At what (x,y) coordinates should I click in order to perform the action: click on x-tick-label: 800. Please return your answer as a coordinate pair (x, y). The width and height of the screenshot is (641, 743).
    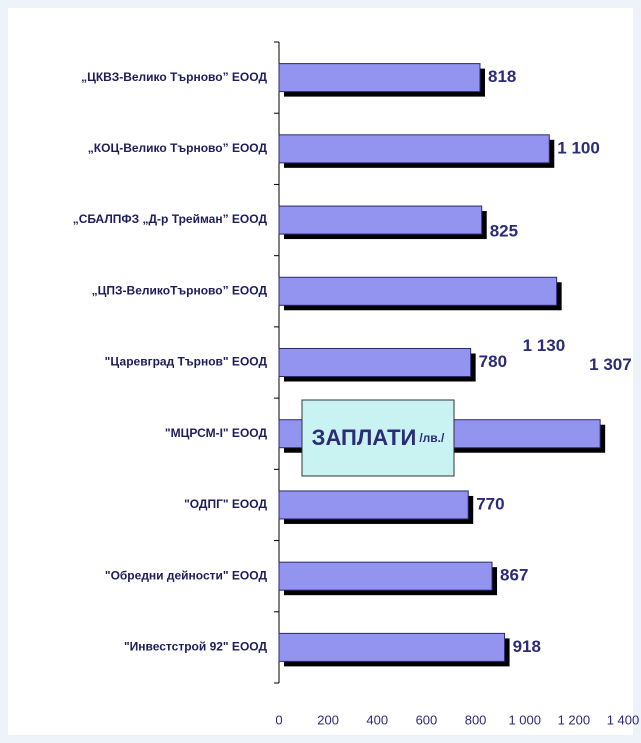
    Looking at the image, I should click on (476, 719).